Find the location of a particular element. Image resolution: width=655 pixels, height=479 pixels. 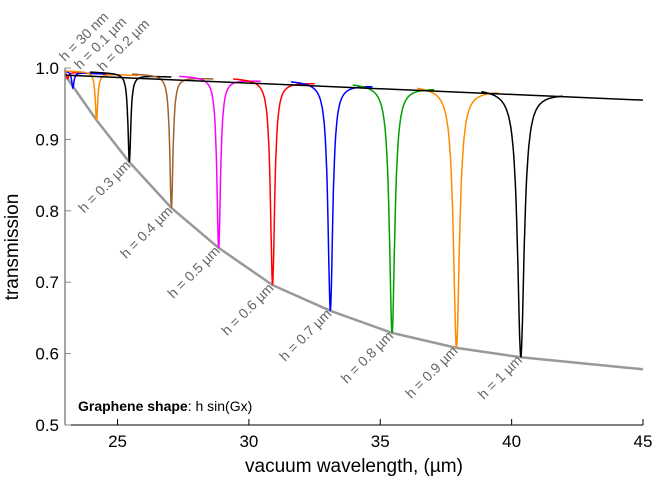

annotation-rest: : h sin(Gx) is located at coordinates (220, 406).